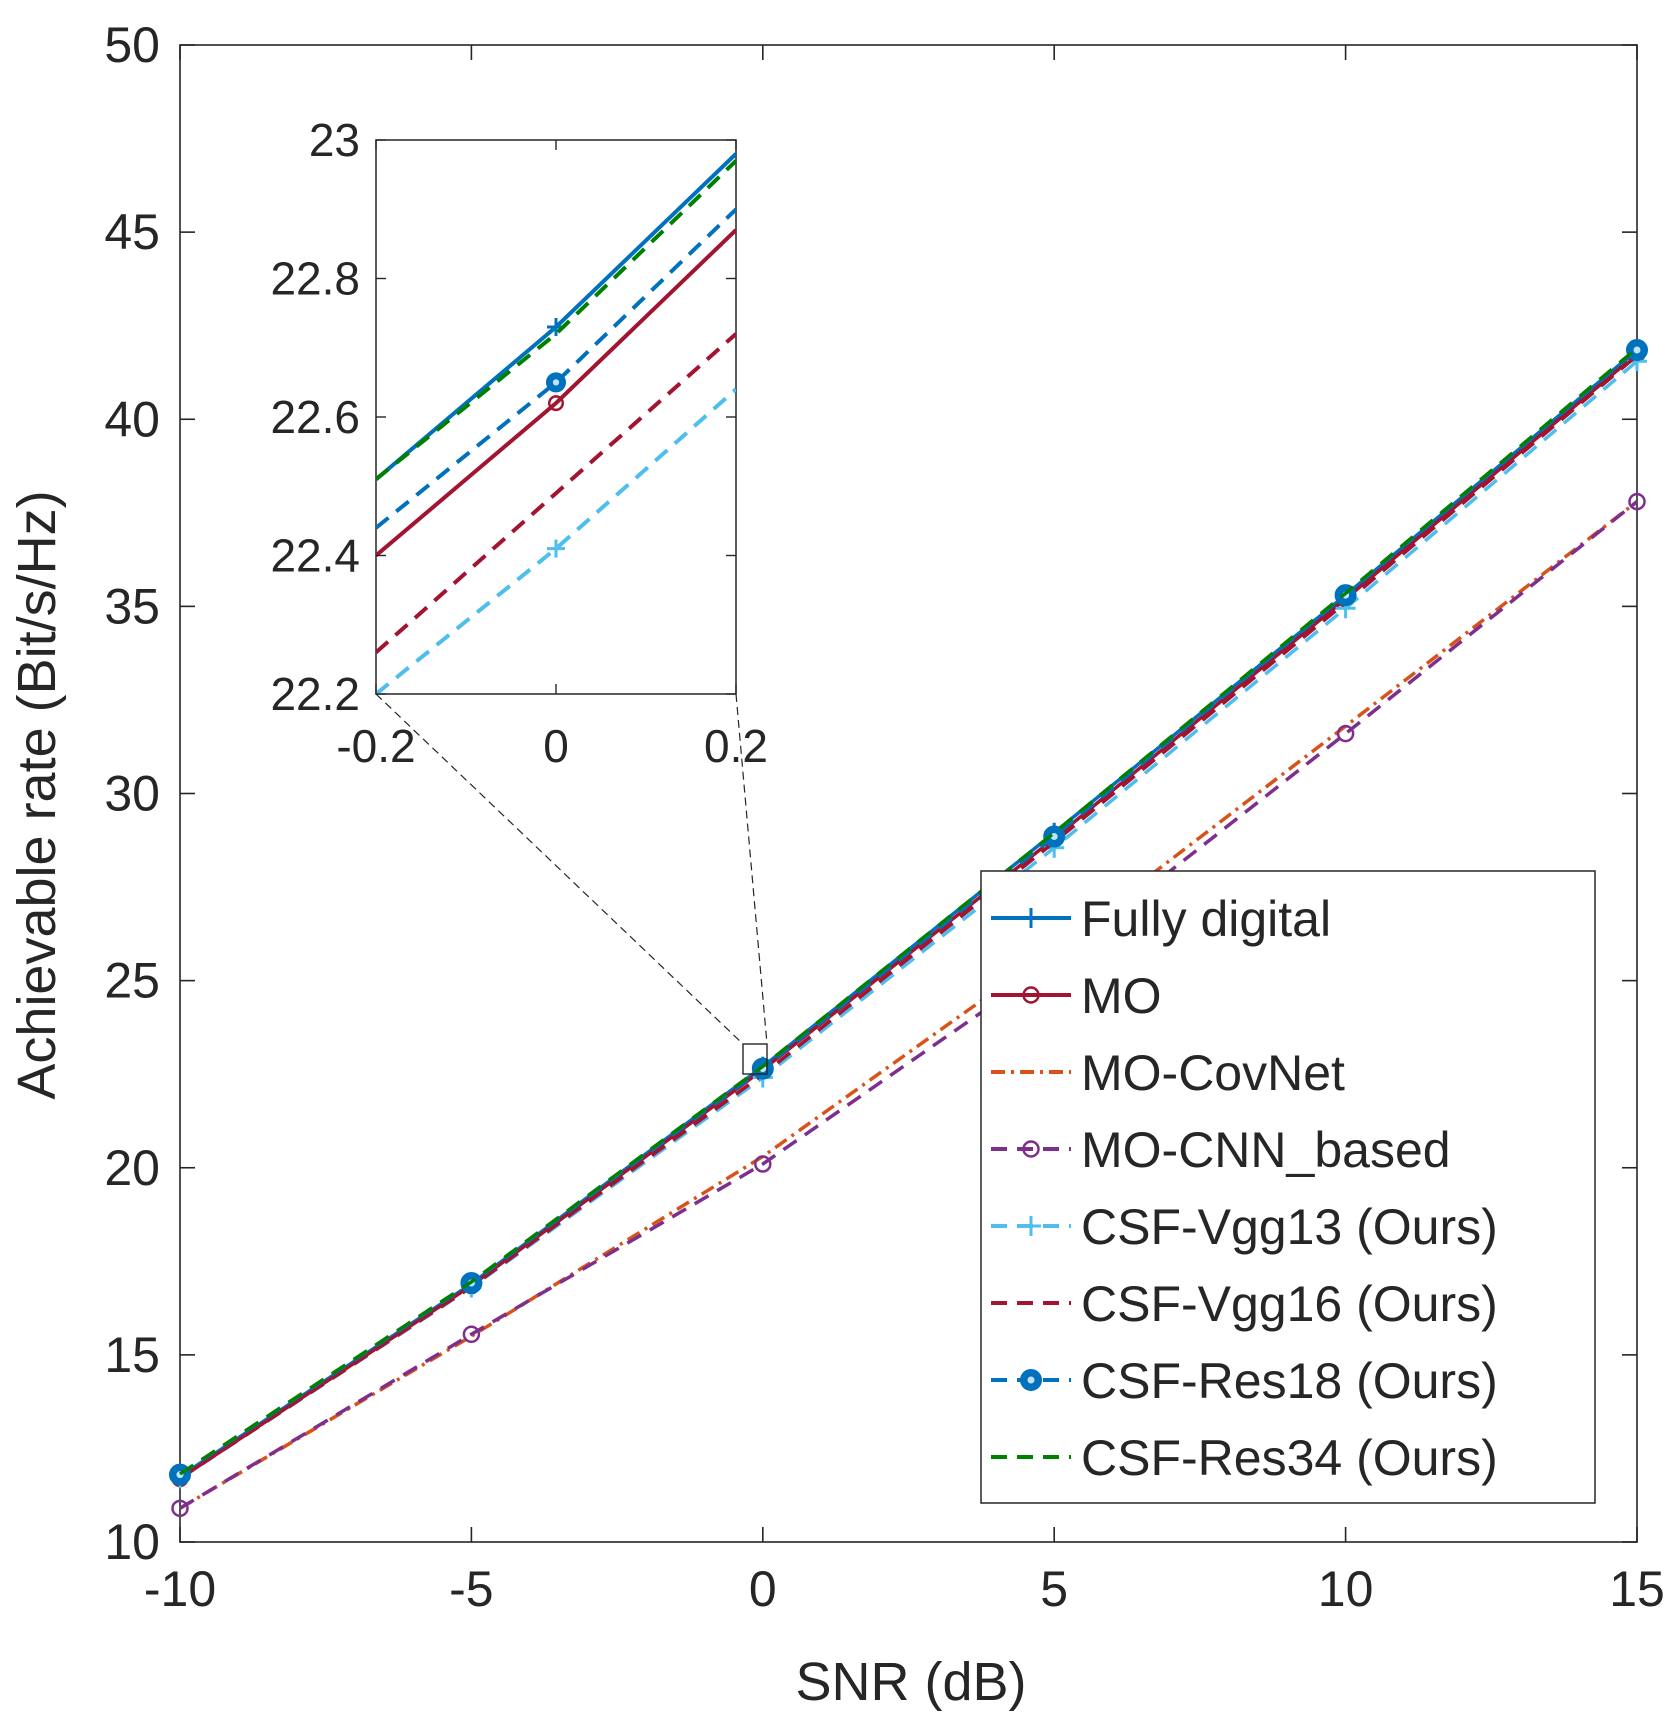 The height and width of the screenshot is (1712, 1675). What do you see at coordinates (1031, 995) in the screenshot?
I see `legend-marker-mo` at bounding box center [1031, 995].